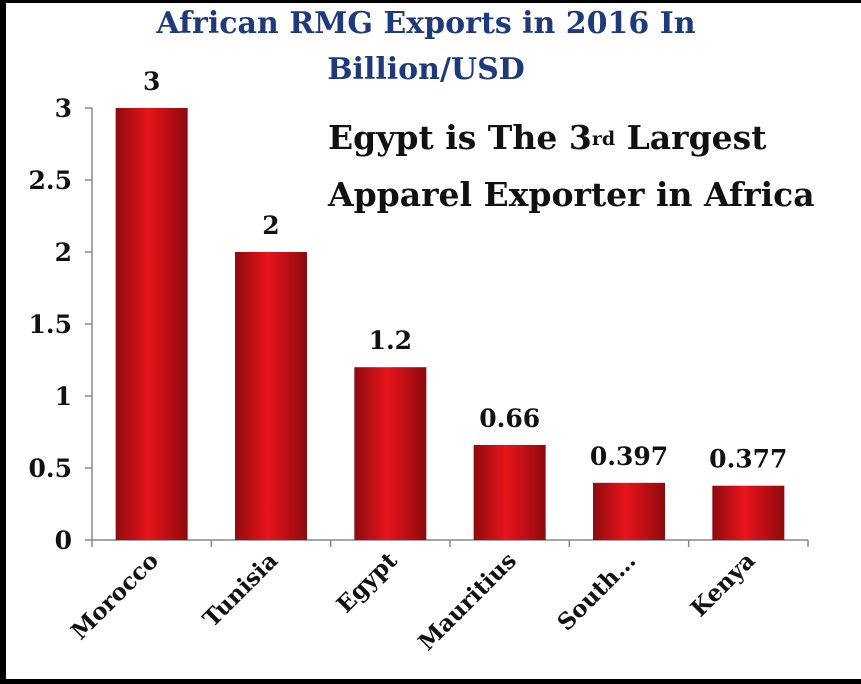 The height and width of the screenshot is (684, 861). Describe the element at coordinates (723, 584) in the screenshot. I see `category-label: Kenya` at that location.